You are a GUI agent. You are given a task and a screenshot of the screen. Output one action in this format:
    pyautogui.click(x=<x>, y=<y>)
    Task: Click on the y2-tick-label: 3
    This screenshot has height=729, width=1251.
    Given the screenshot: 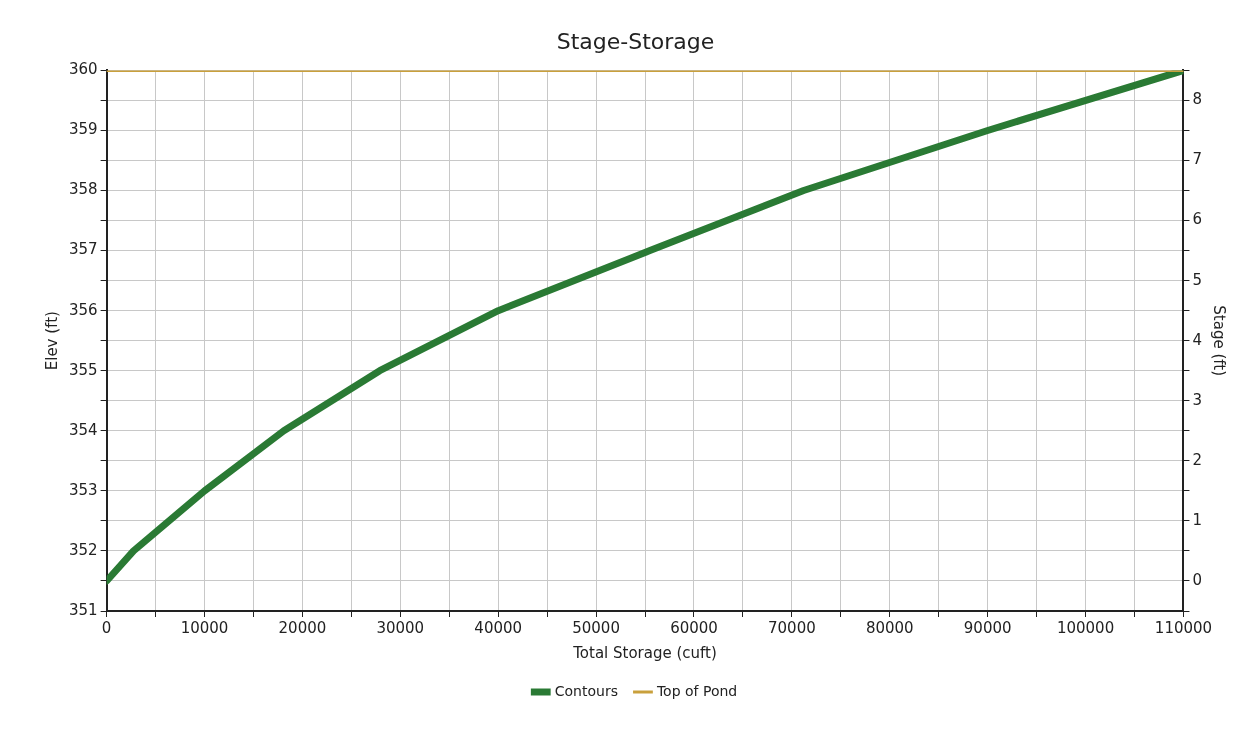 What is the action you would take?
    pyautogui.click(x=1197, y=399)
    